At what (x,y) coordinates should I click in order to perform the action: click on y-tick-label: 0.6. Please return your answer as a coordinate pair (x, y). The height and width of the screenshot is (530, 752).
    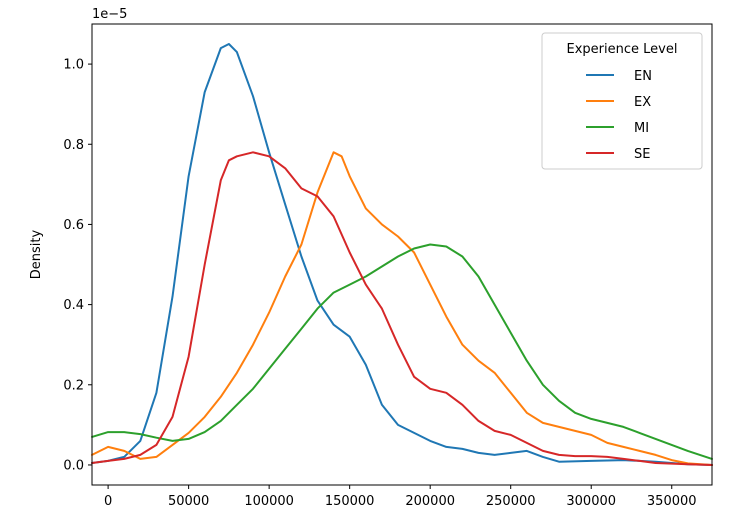
    Looking at the image, I should click on (73, 225).